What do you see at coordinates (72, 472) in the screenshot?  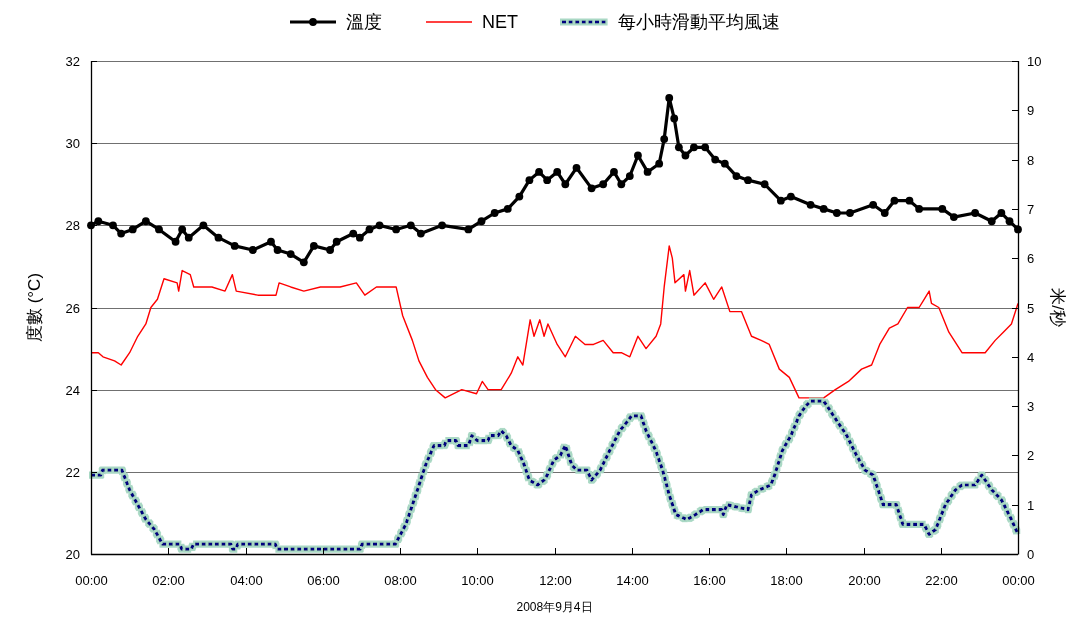 I see `y-tick-label: 22` at bounding box center [72, 472].